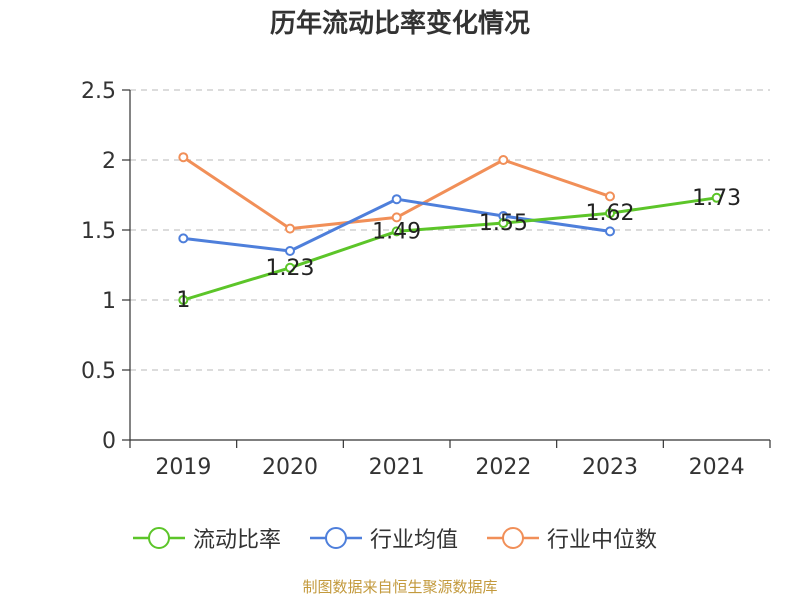 Image resolution: width=800 pixels, height=600 pixels. I want to click on chart-title: 历年流动比率变化情况, so click(399, 24).